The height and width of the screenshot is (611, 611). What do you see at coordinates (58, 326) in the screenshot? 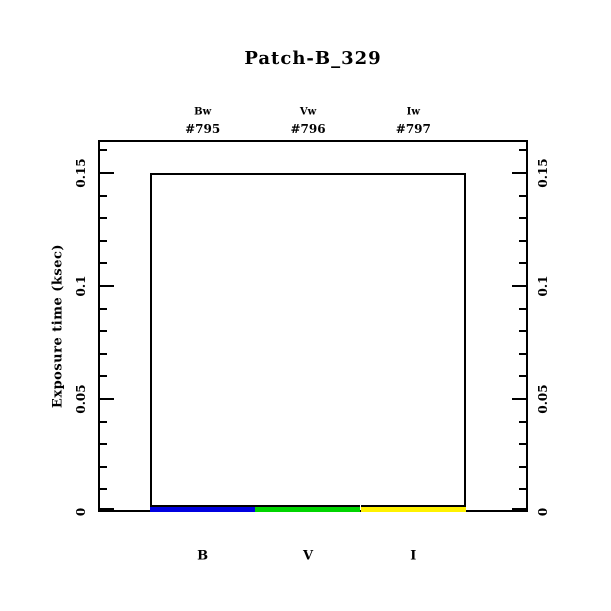
I see `y-axis-label: Exposure time (ksec)` at bounding box center [58, 326].